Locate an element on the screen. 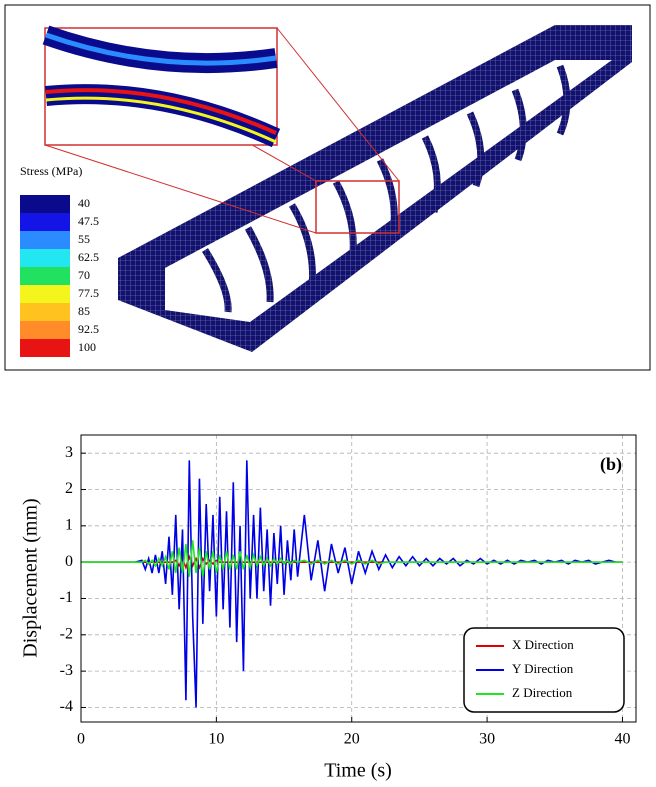  y-tick-label: -2 is located at coordinates (66, 633).